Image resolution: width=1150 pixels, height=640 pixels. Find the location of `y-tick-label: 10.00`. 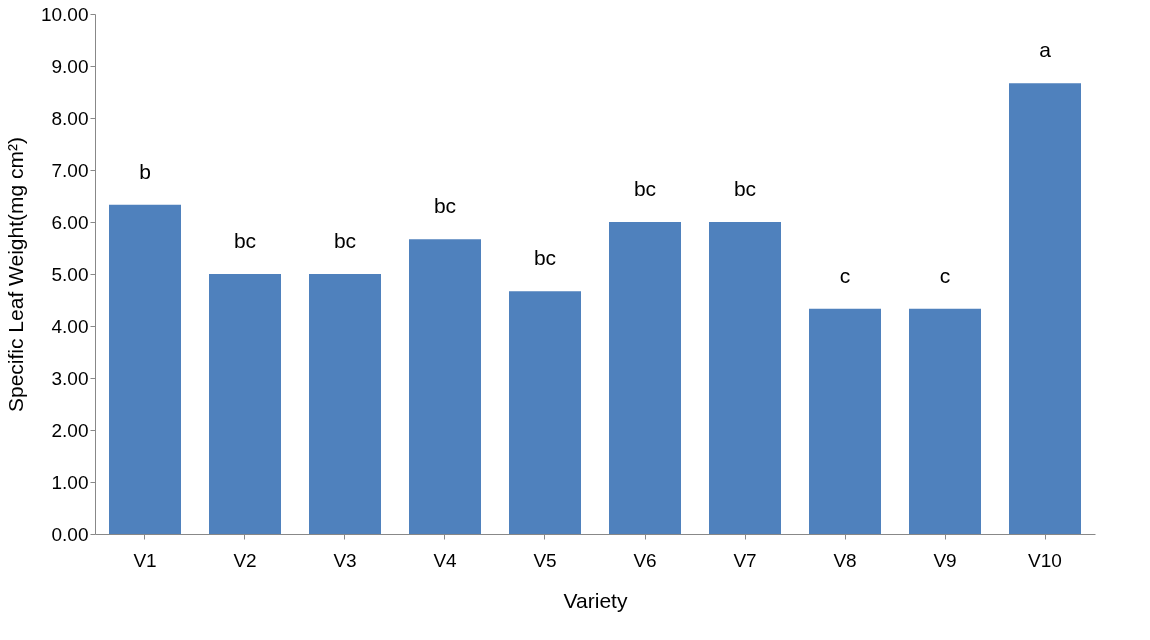

y-tick-label: 10.00 is located at coordinates (64, 14).